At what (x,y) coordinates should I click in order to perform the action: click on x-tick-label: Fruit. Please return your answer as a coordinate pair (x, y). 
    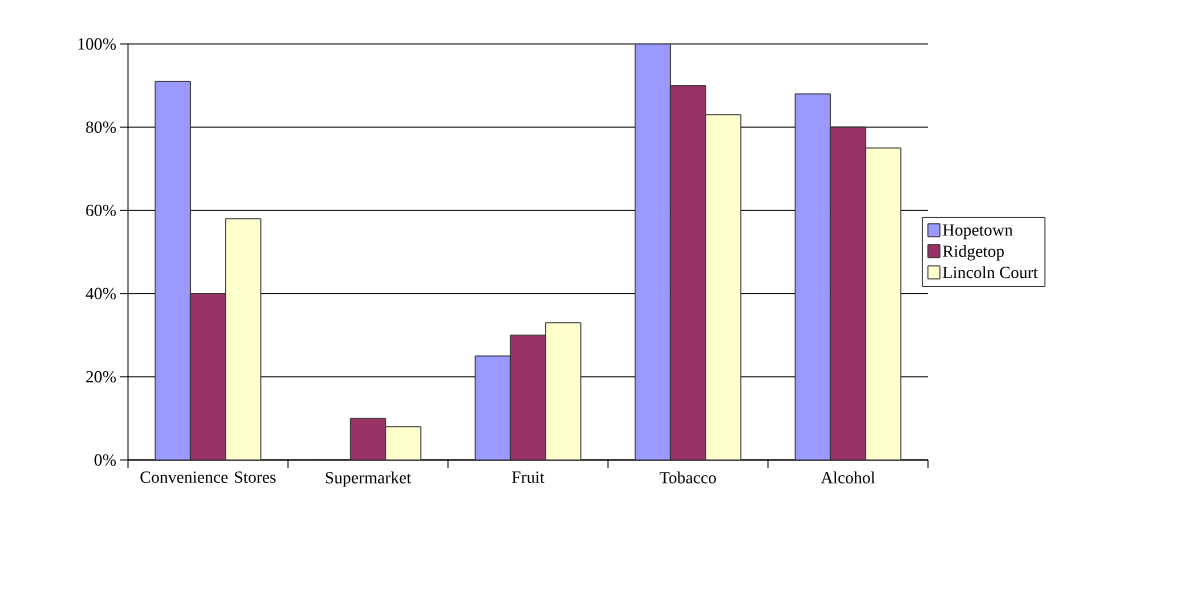
    Looking at the image, I should click on (528, 477).